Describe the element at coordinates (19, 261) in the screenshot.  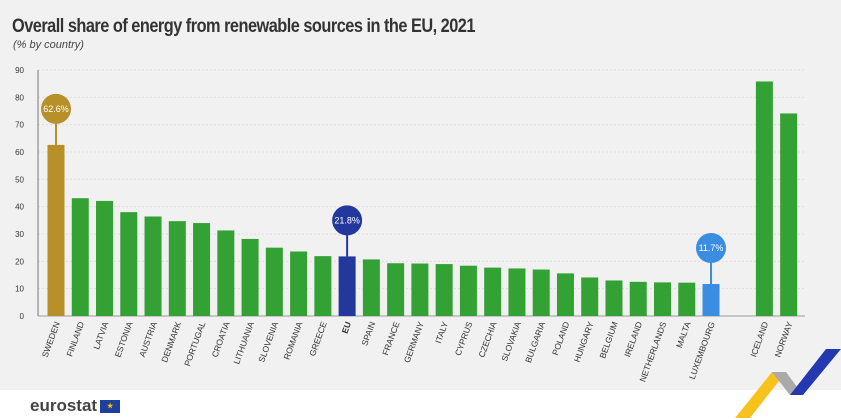
I see `y-tick-label: 20` at that location.